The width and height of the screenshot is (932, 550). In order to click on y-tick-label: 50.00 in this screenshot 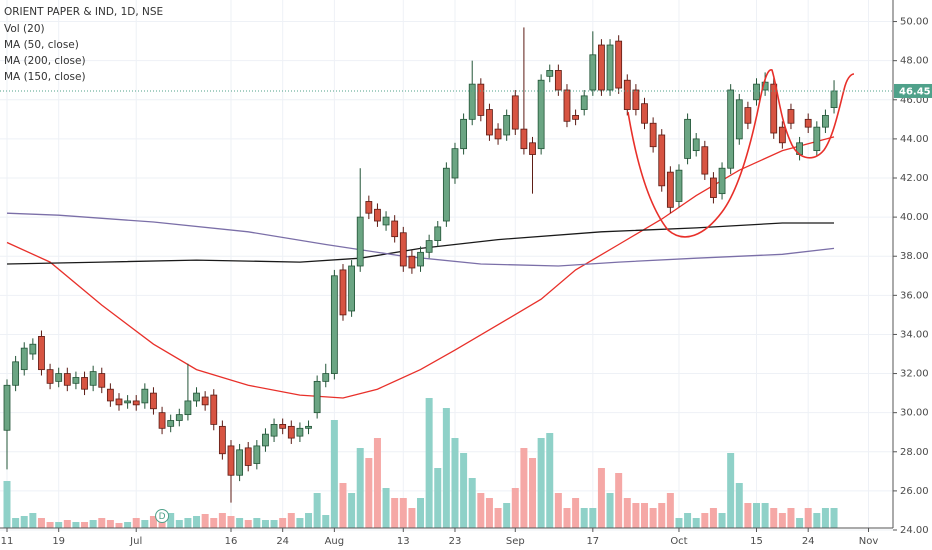, I will do `click(914, 22)`.